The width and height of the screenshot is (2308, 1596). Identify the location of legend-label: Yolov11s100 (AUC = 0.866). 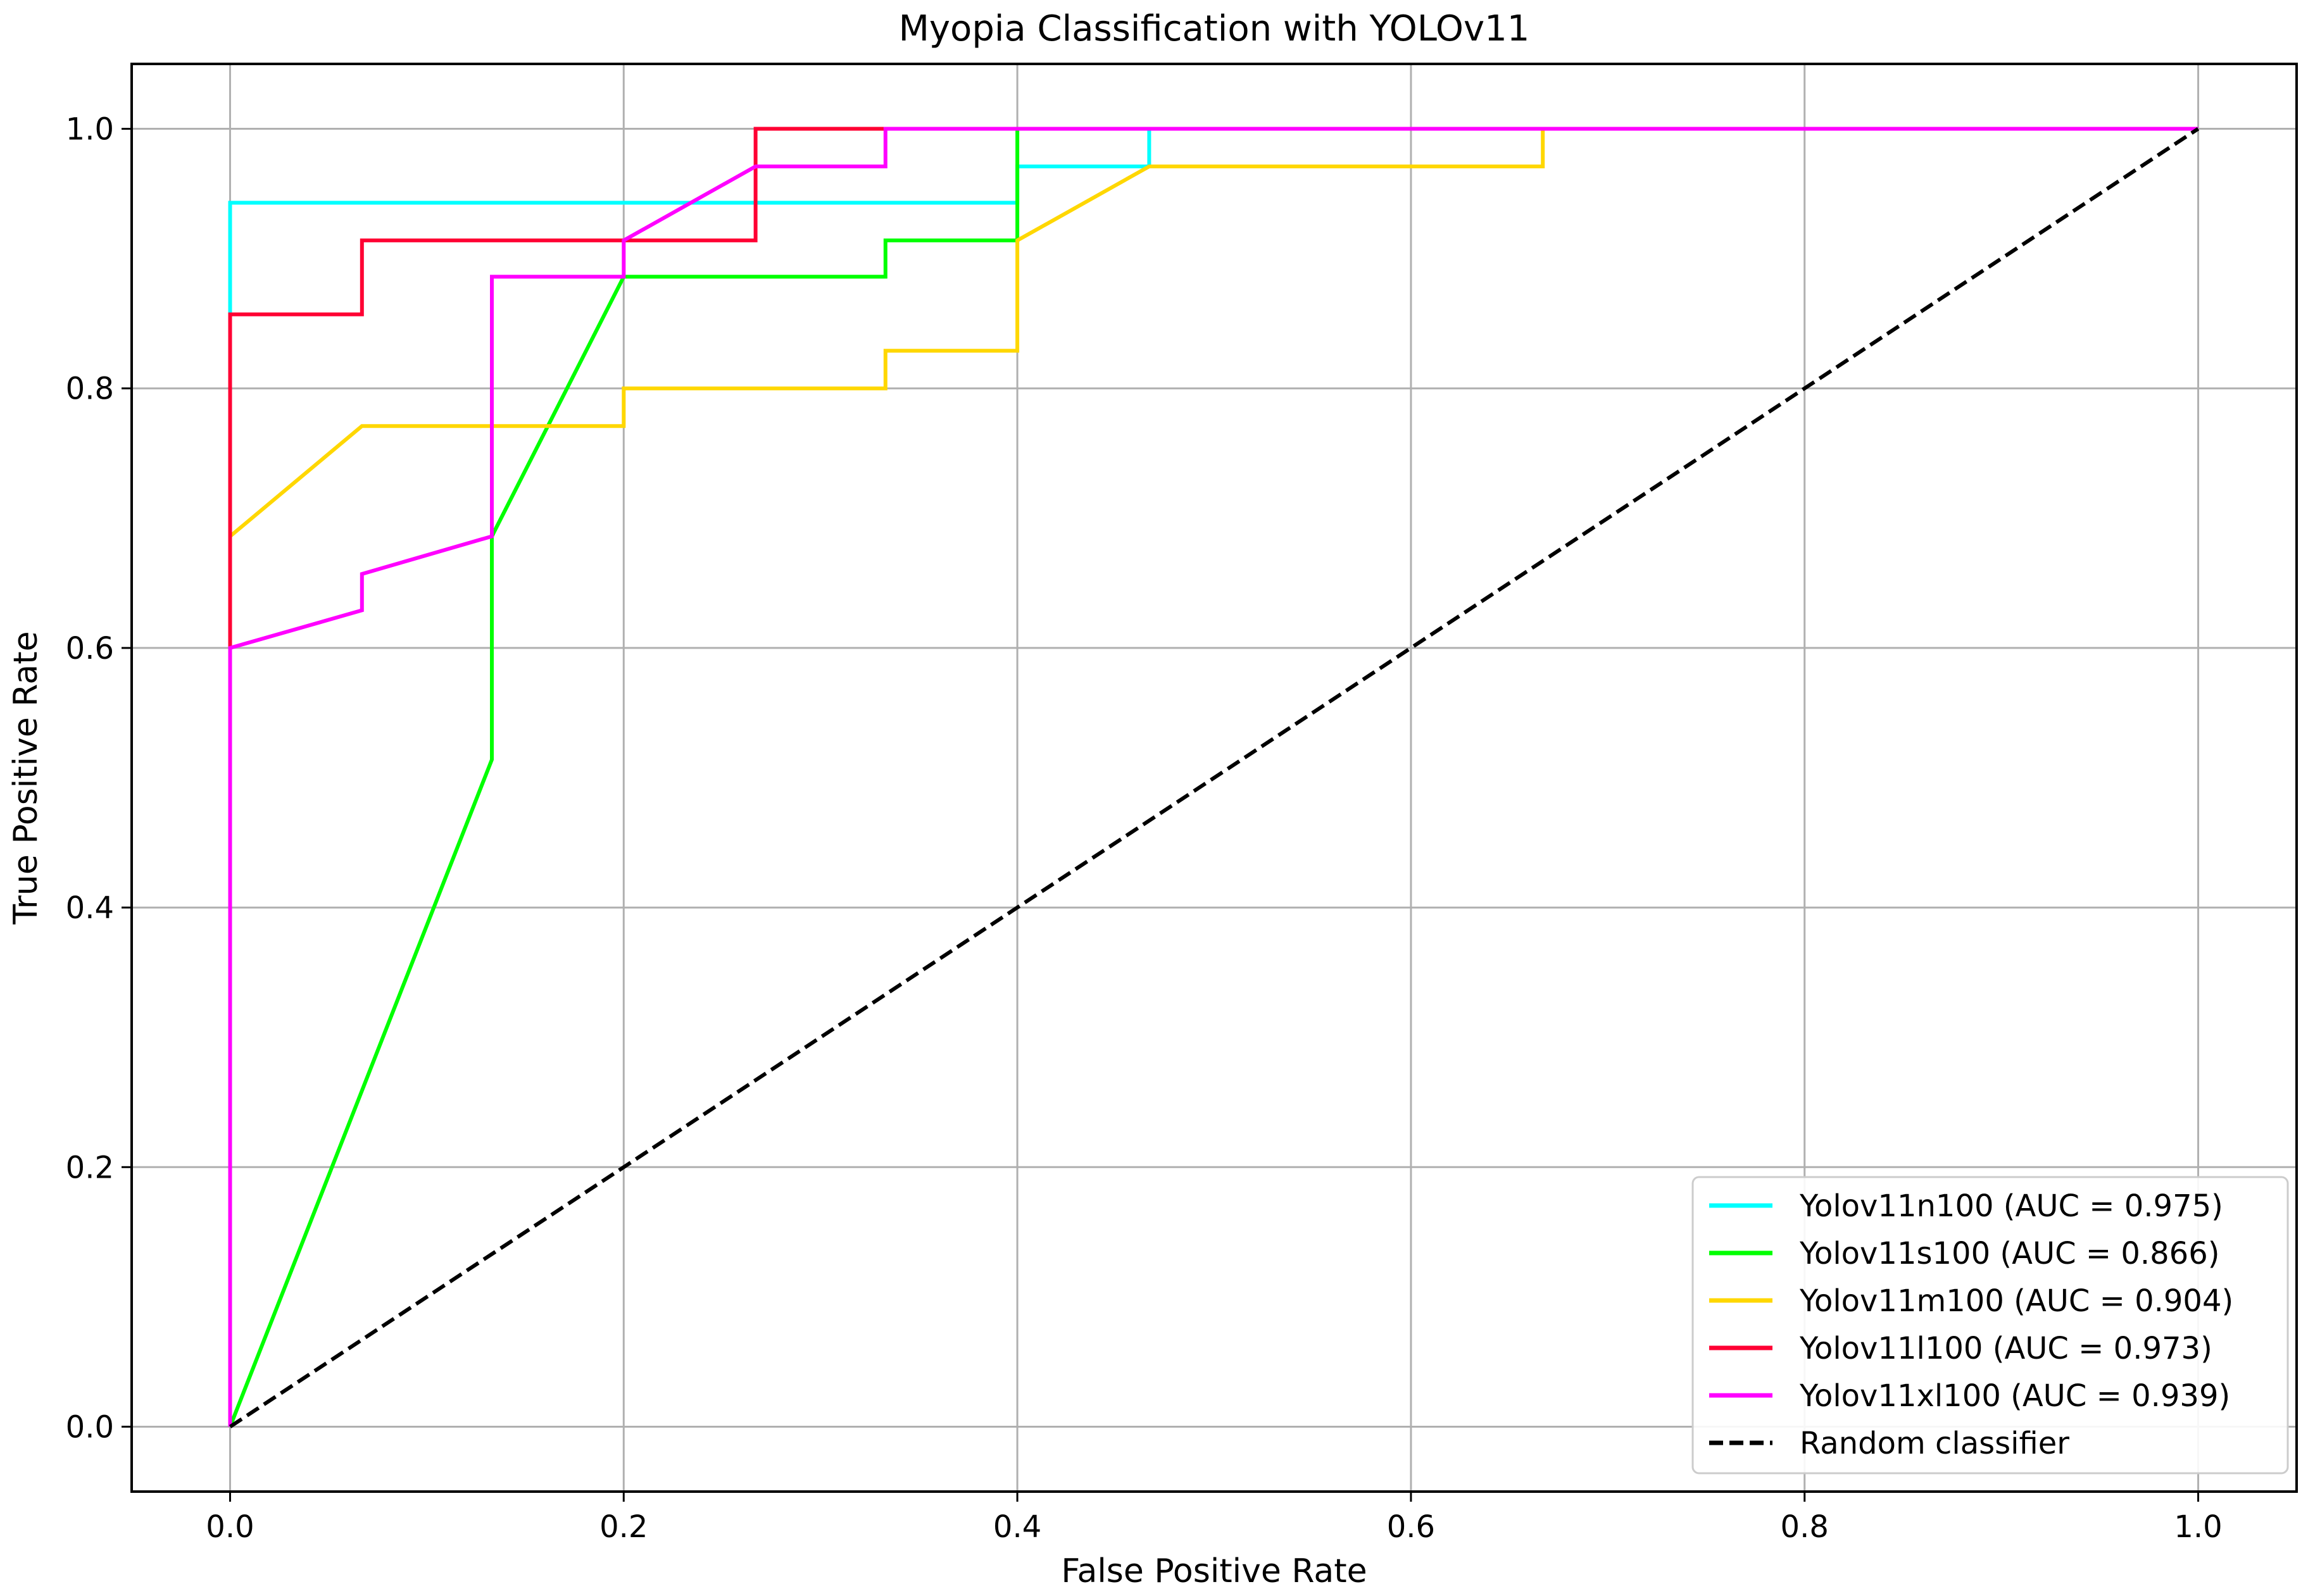
(2009, 1253).